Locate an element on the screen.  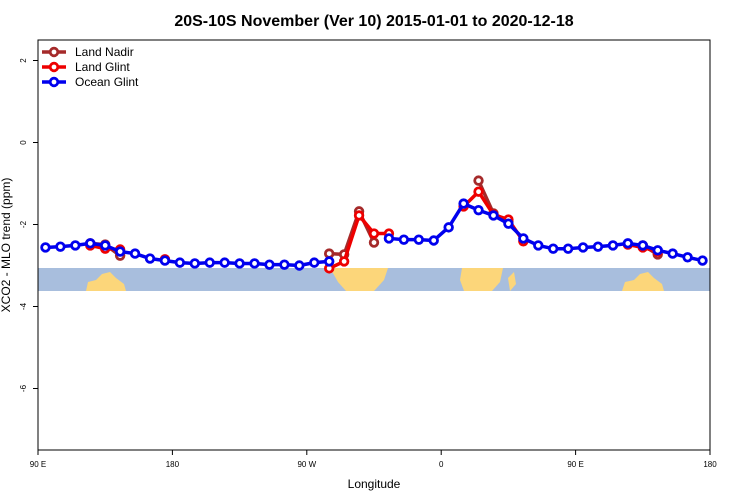
map-strip is located at coordinates (374, 279).